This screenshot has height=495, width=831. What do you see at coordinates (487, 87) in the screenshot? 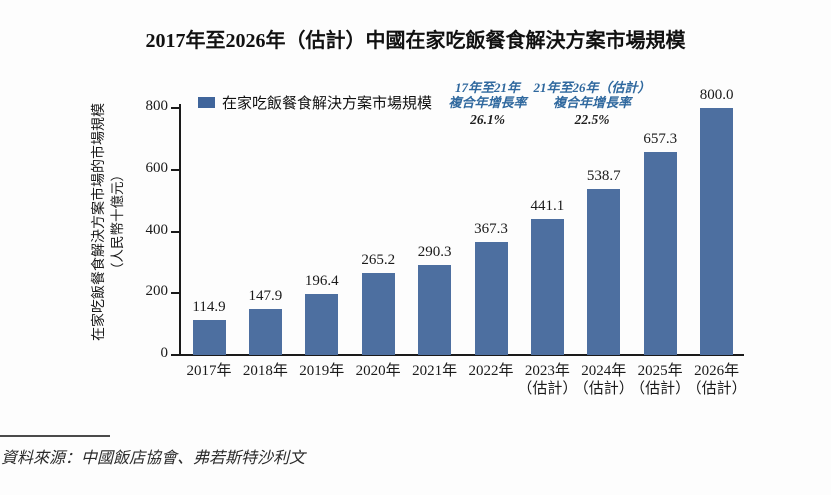
I see `cagr-annotation-line1: 17年至21年` at bounding box center [487, 87].